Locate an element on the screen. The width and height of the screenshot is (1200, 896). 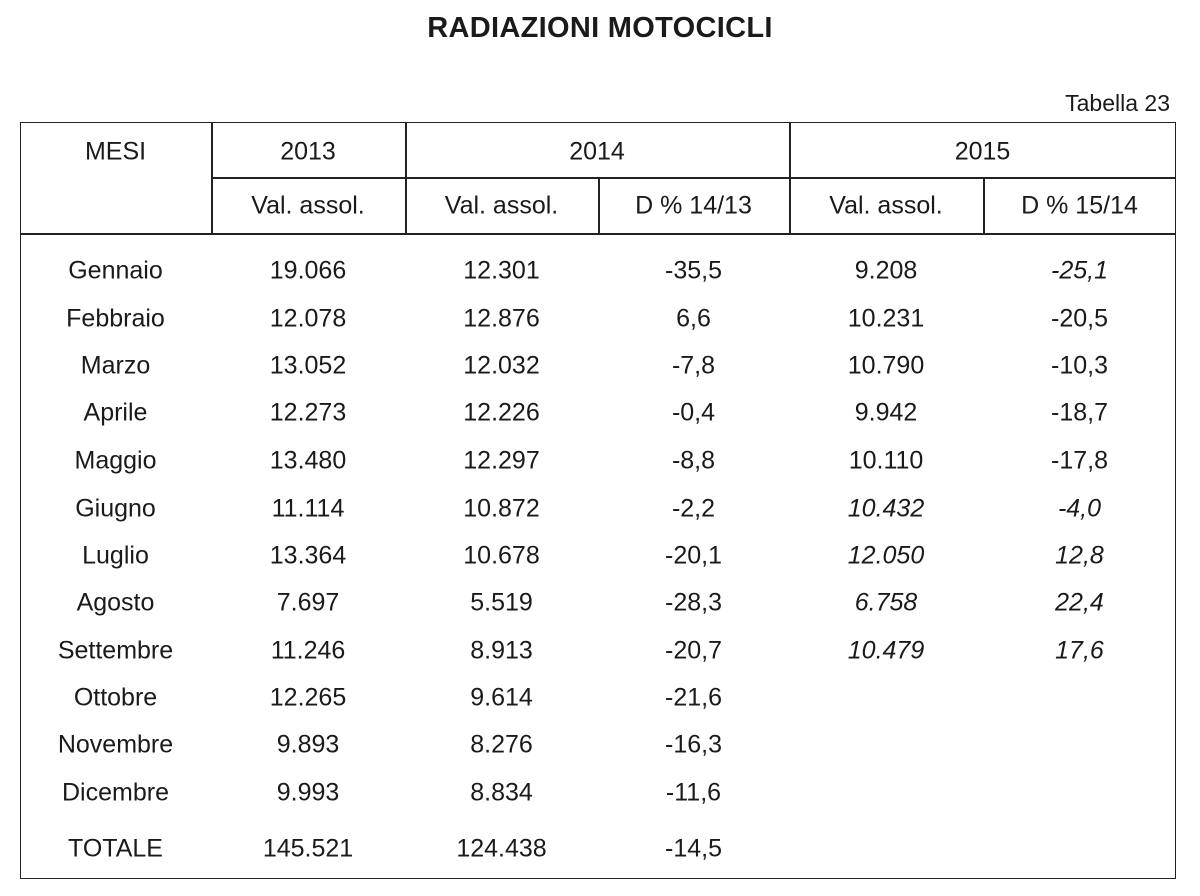
col-divider-2013 is located at coordinates (406, 178).